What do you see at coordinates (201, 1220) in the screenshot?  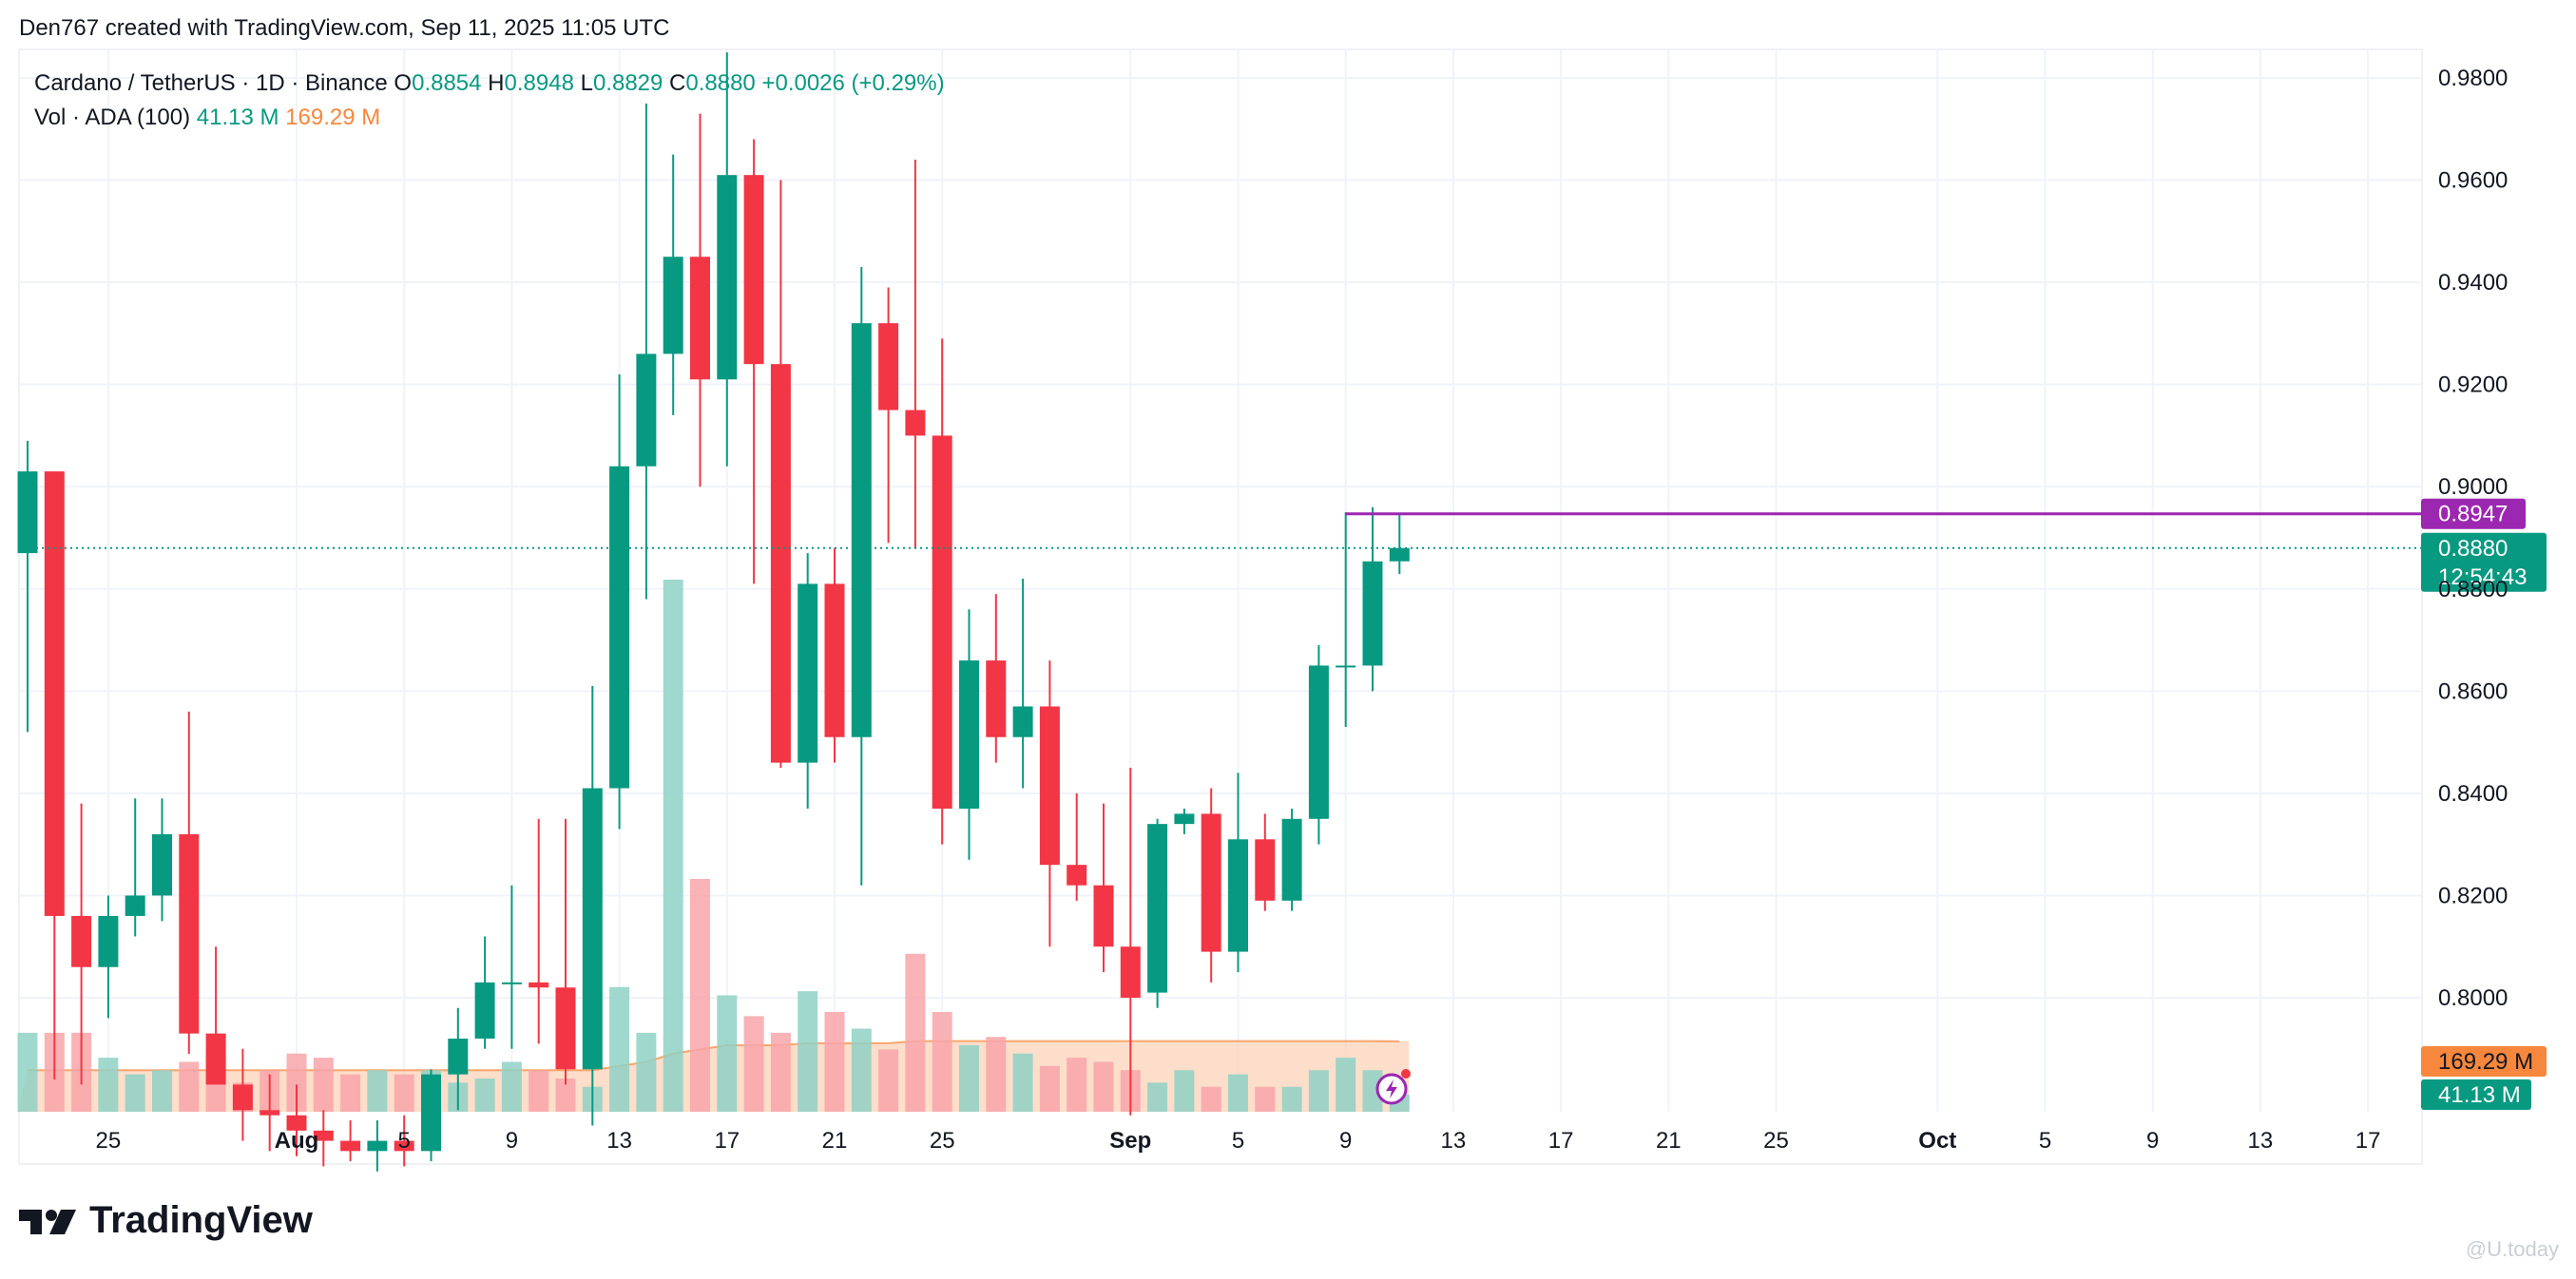 I see `brand-name: TradingView` at bounding box center [201, 1220].